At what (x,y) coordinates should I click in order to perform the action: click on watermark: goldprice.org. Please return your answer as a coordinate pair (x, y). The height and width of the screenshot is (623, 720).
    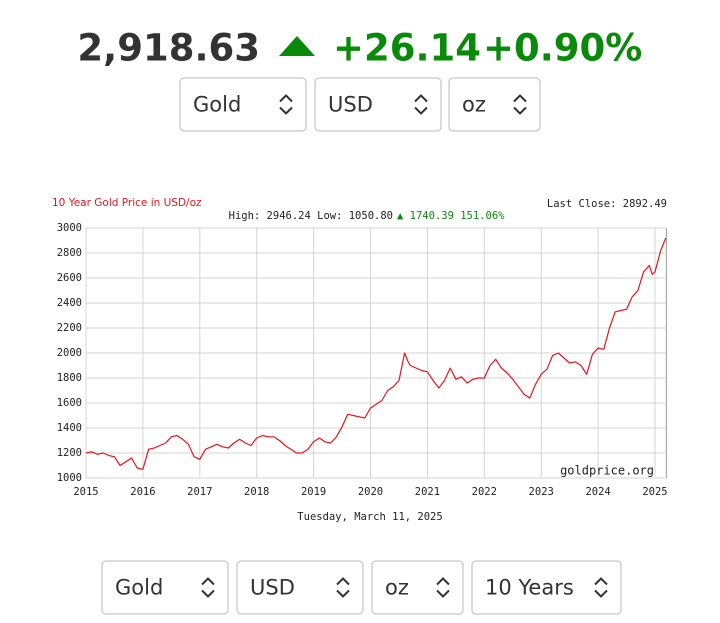
    Looking at the image, I should click on (607, 471).